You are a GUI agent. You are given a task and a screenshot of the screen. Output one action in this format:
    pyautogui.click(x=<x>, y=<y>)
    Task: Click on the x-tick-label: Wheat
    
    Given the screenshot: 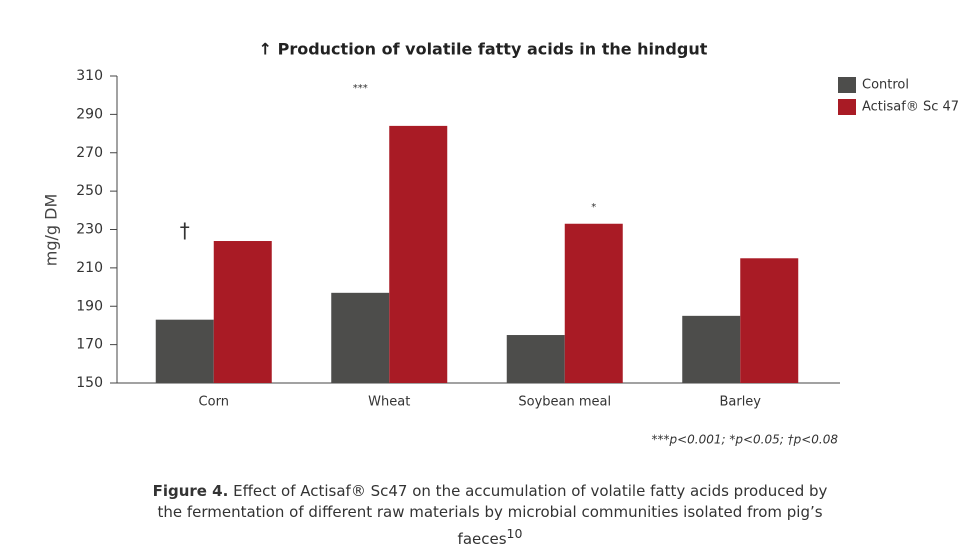 What is the action you would take?
    pyautogui.click(x=389, y=402)
    